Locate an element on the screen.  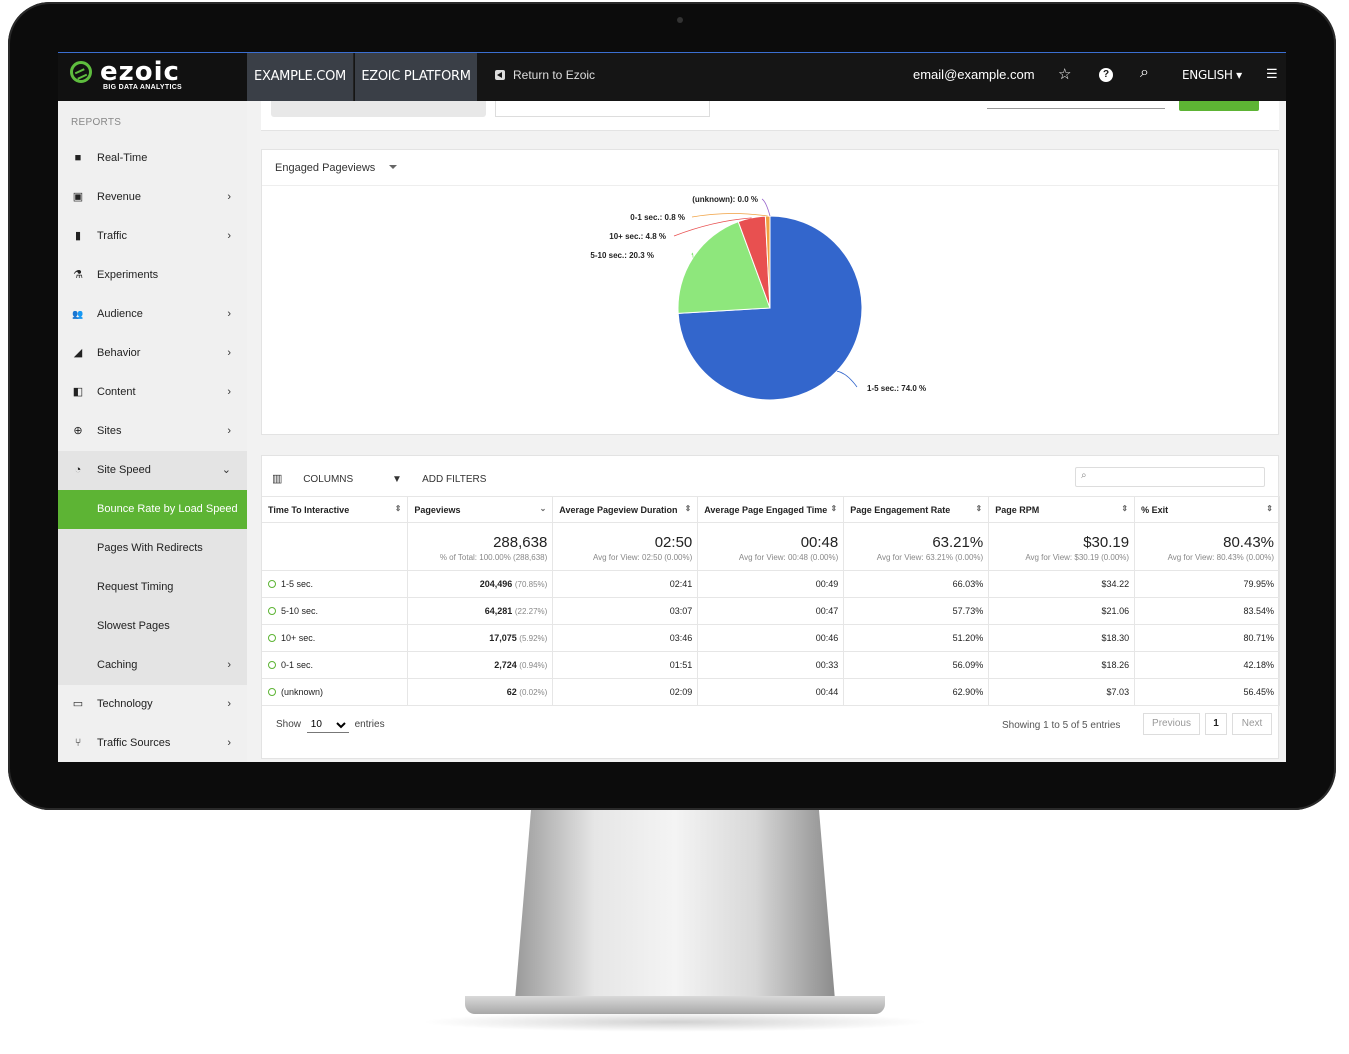
pie-label-4: 0-1 sec.: 0.8 % is located at coordinates (657, 217).